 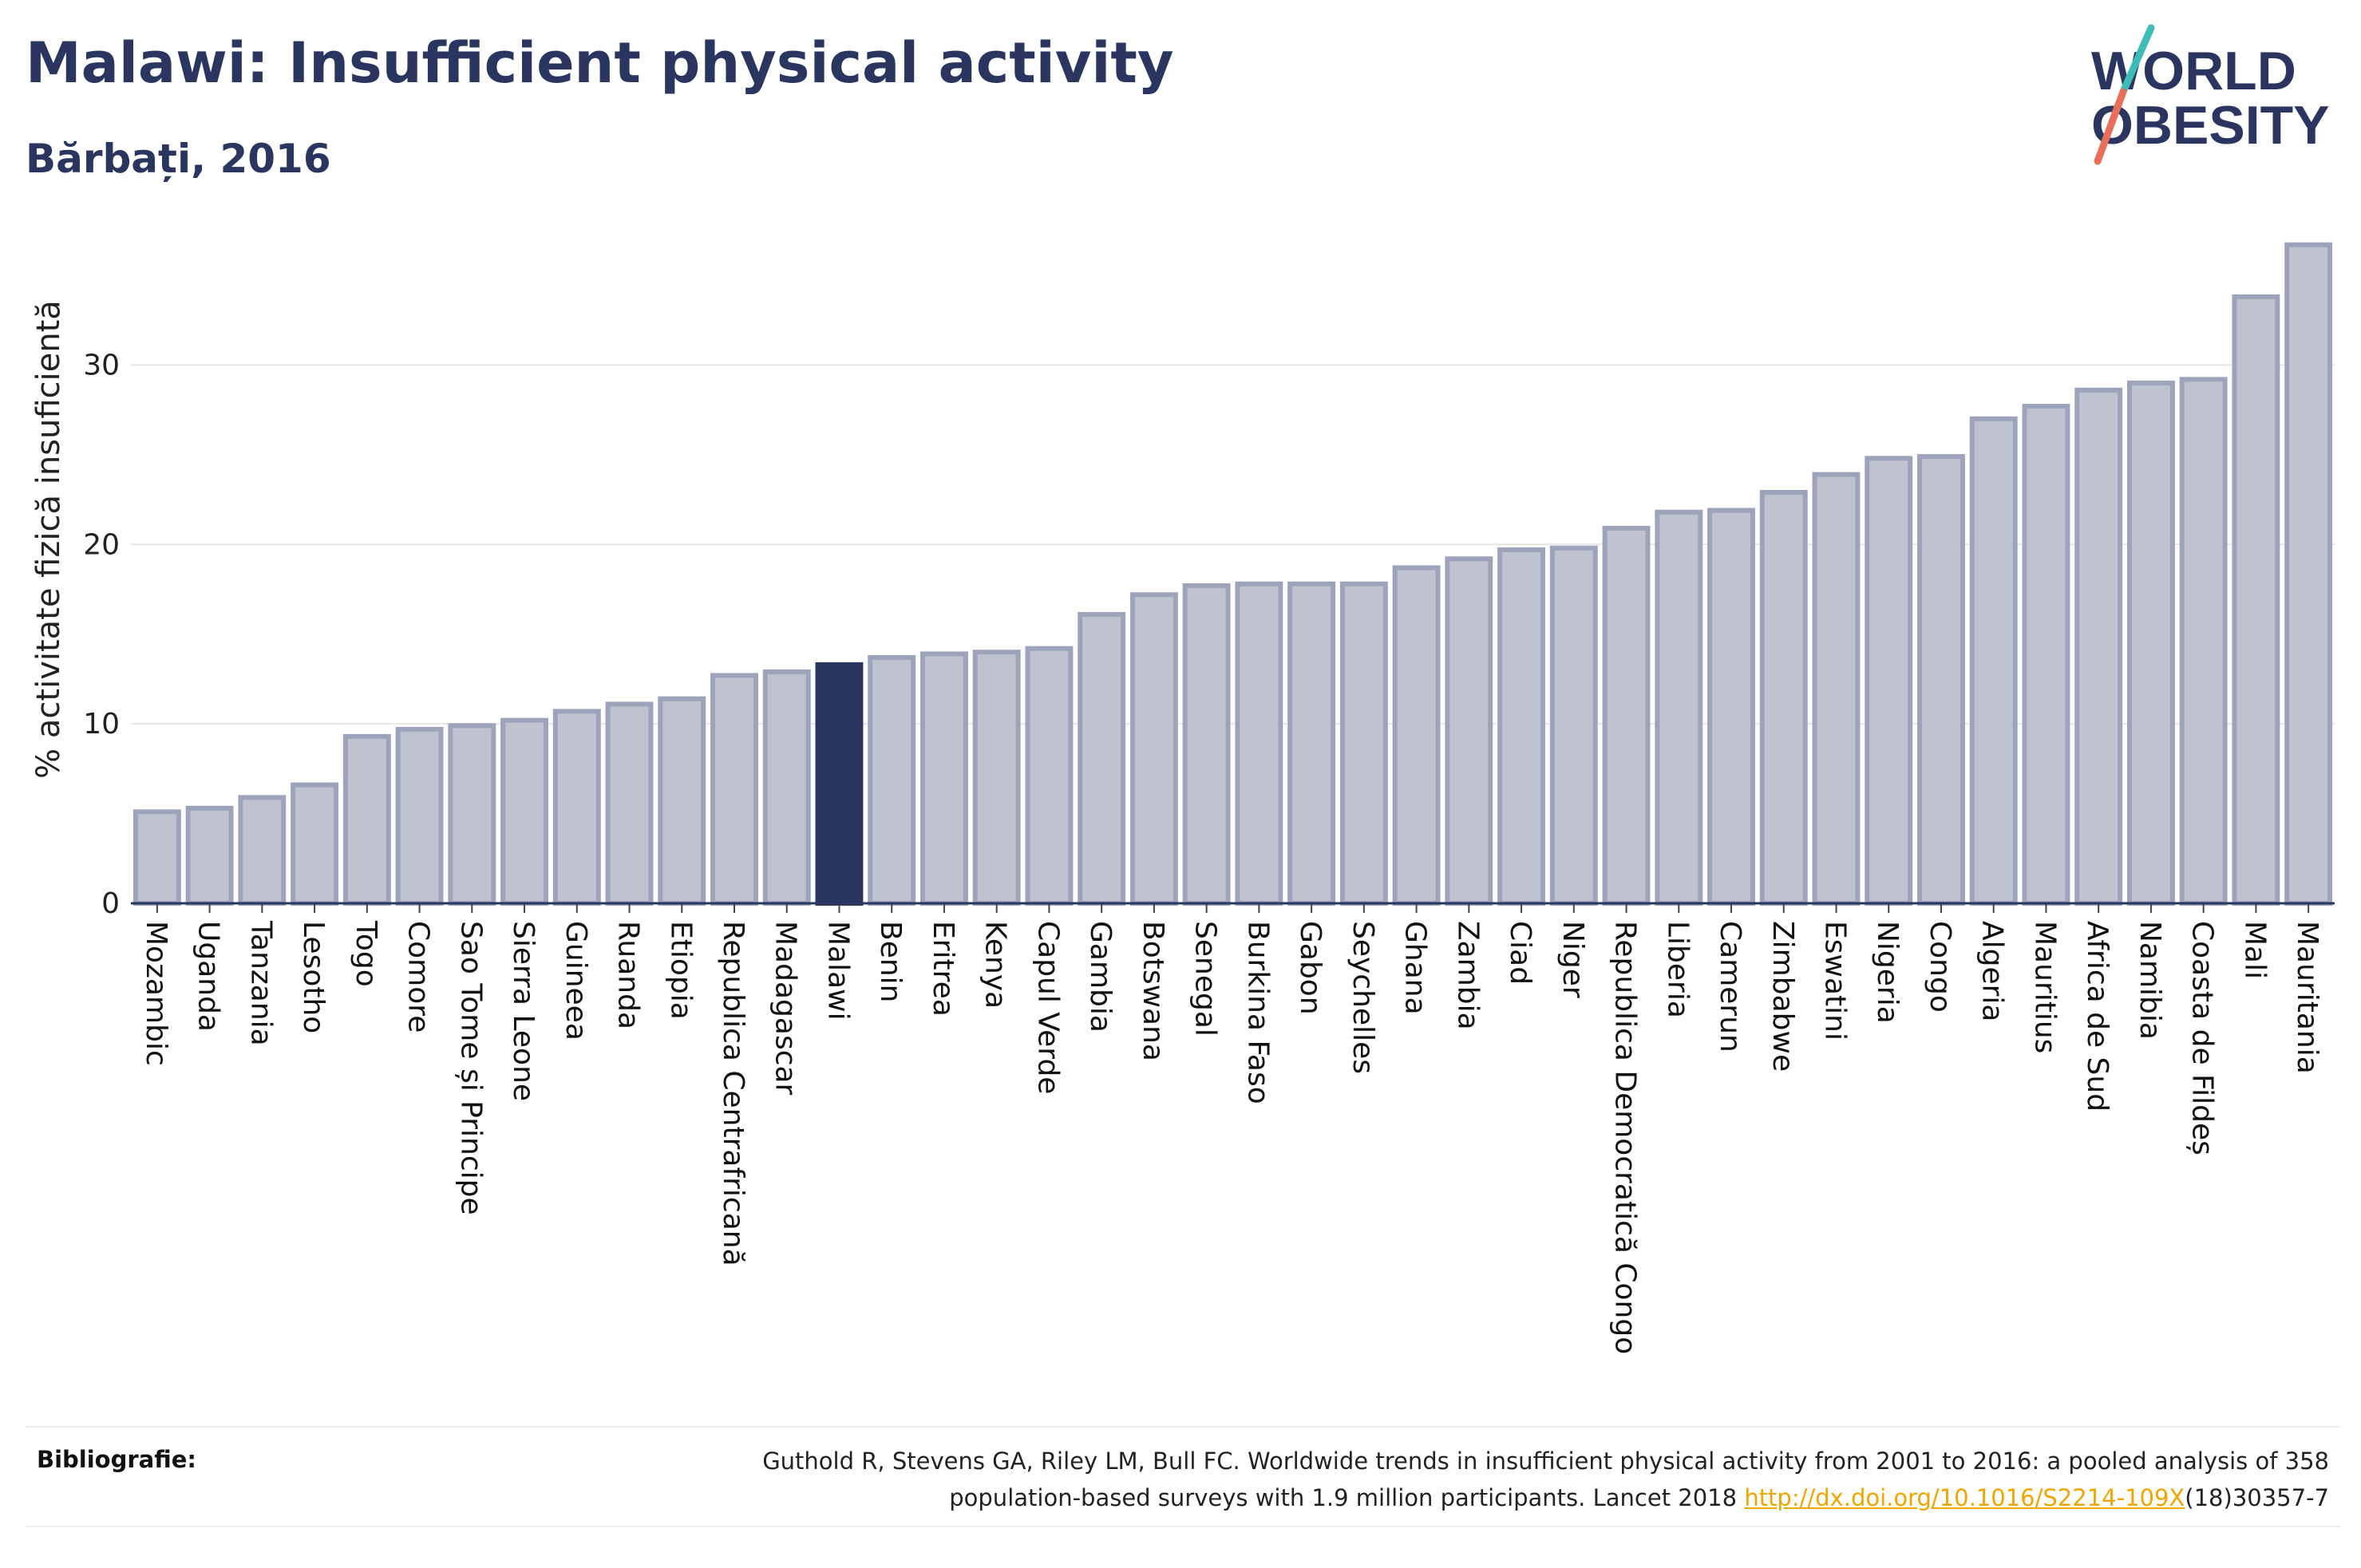 I want to click on logo-line2: OBESITY, so click(x=2210, y=125).